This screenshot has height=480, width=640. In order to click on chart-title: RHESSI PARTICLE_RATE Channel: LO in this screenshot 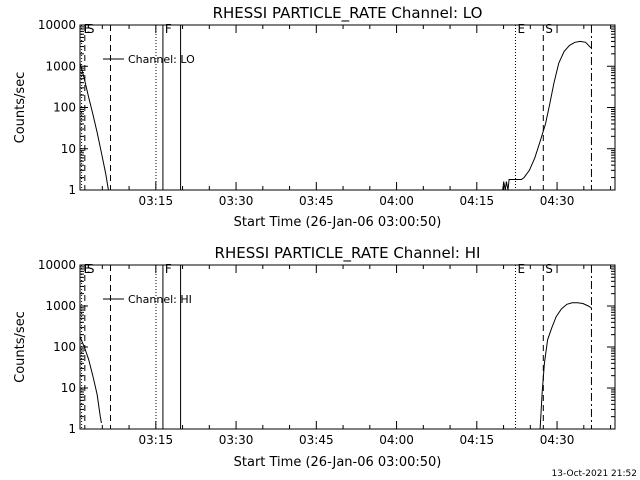, I will do `click(348, 13)`.